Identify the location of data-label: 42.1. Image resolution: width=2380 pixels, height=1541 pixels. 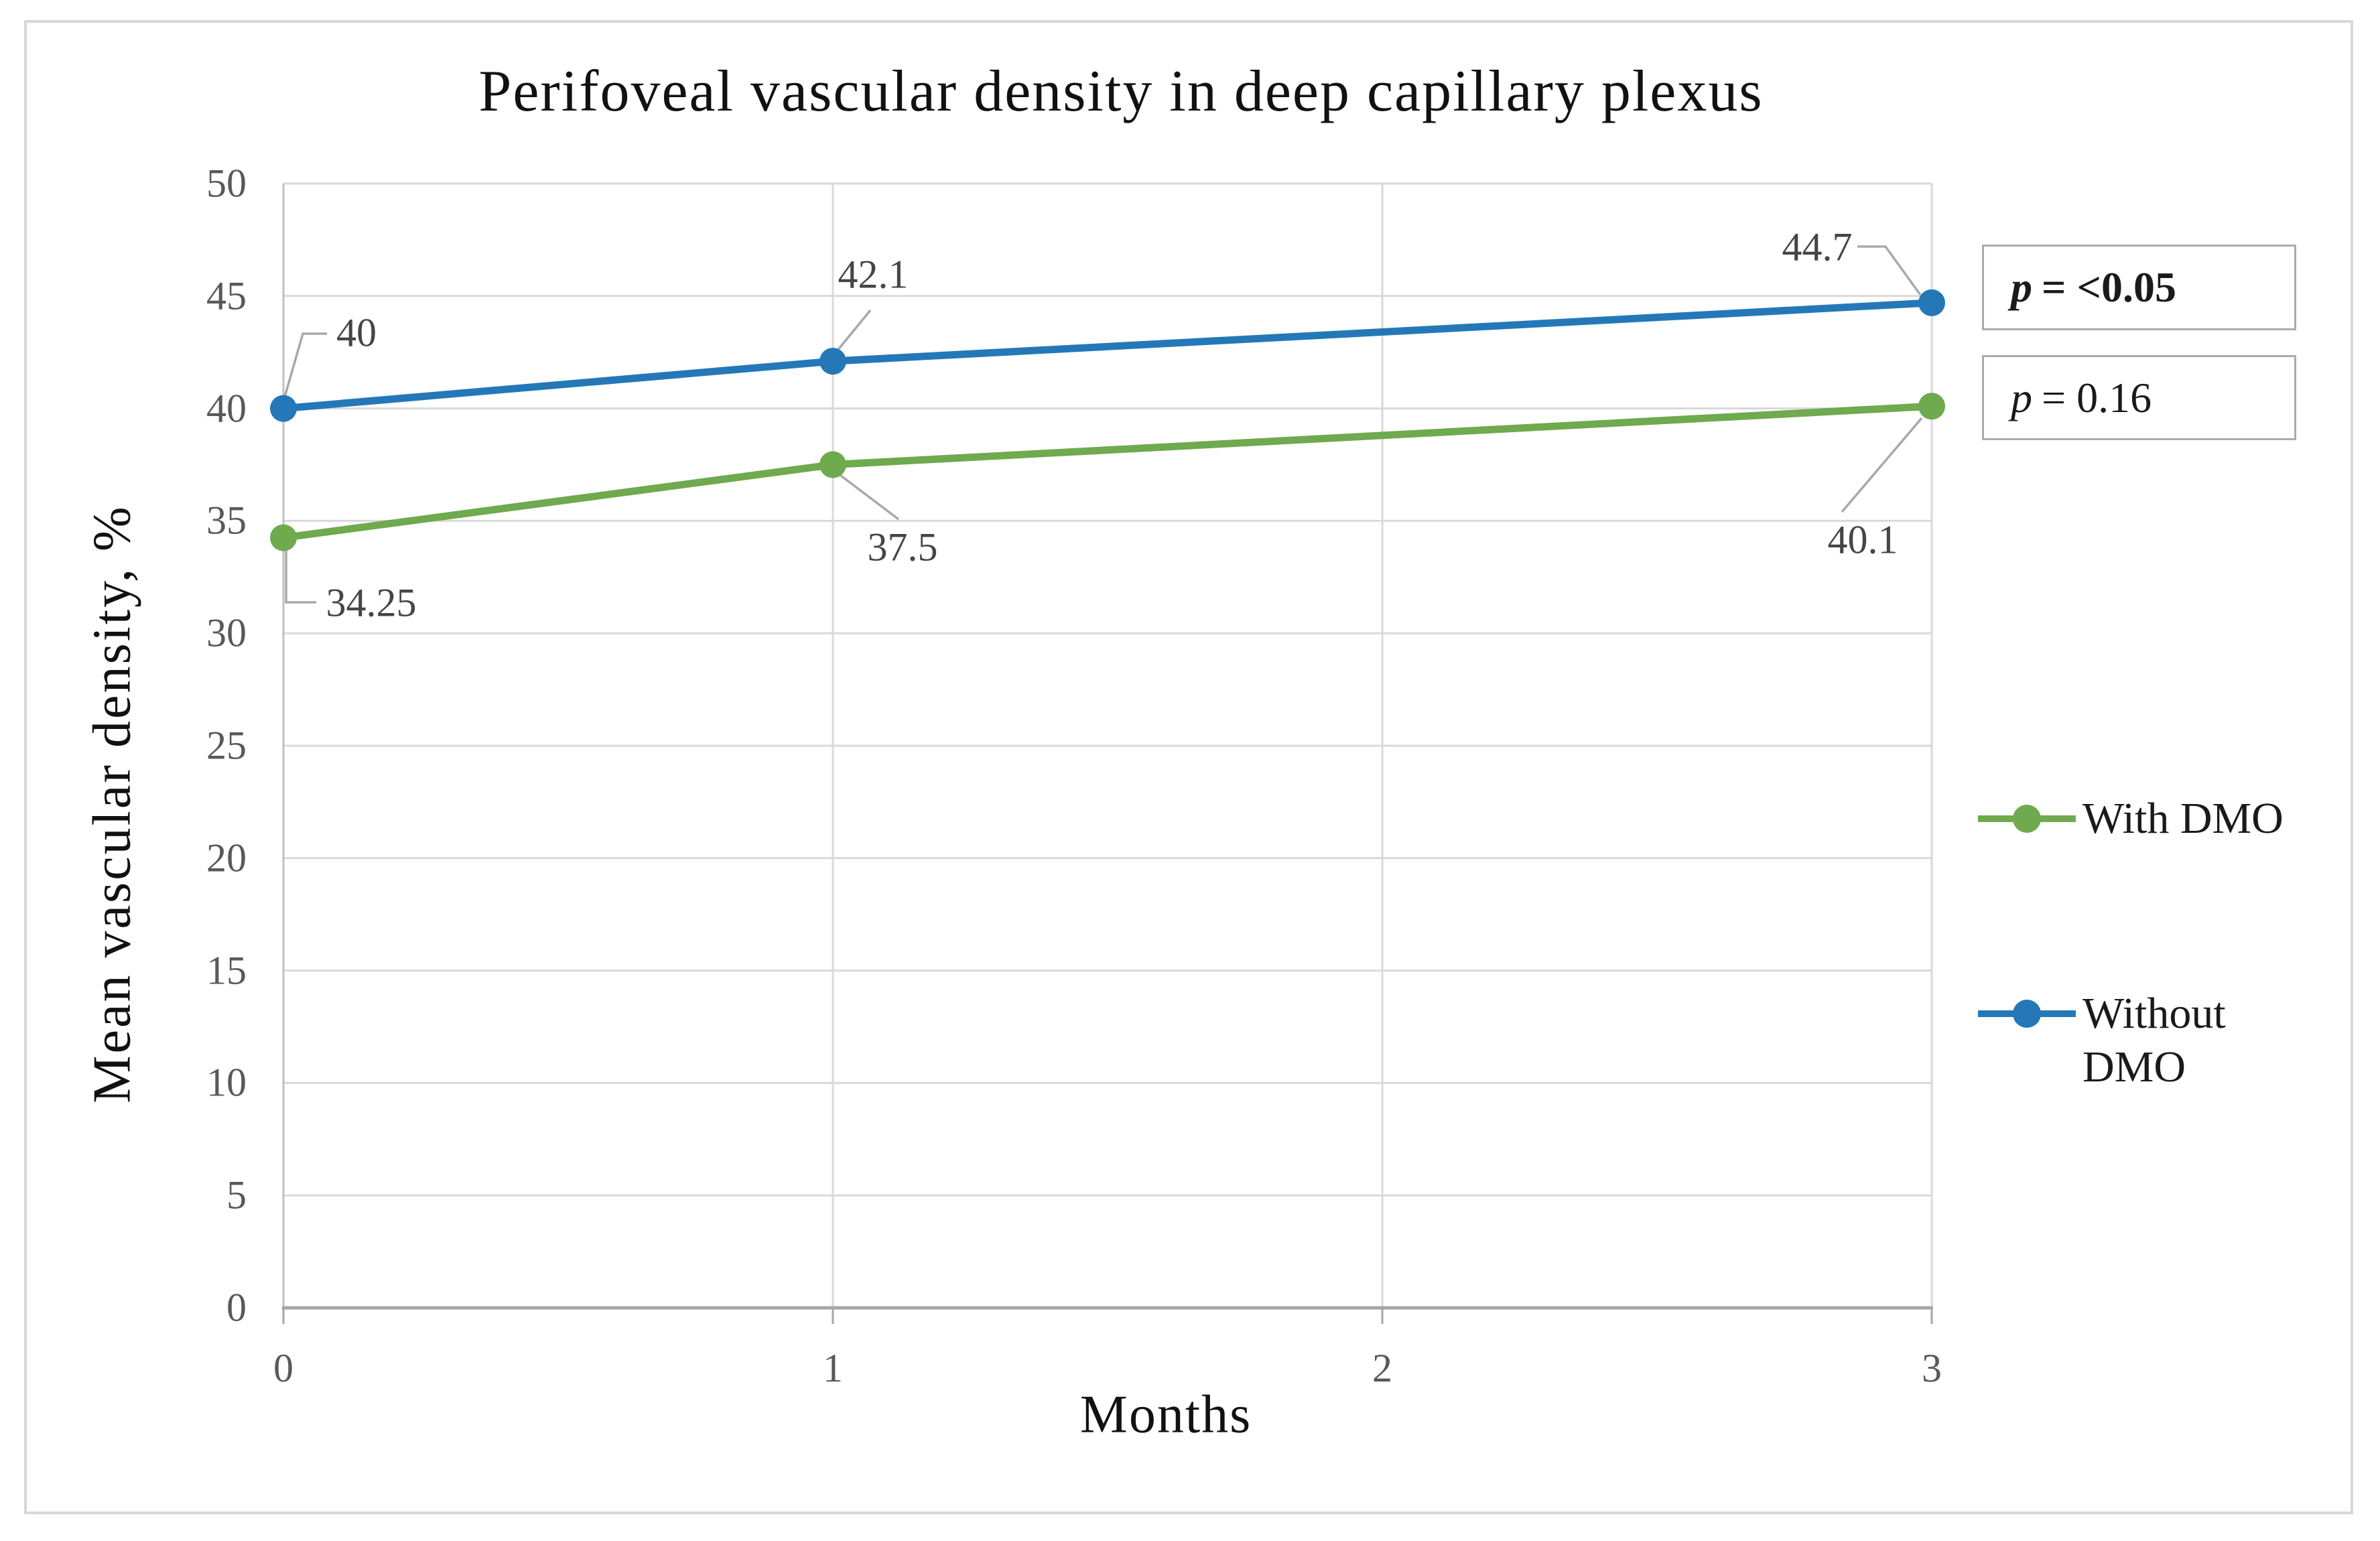
(874, 275).